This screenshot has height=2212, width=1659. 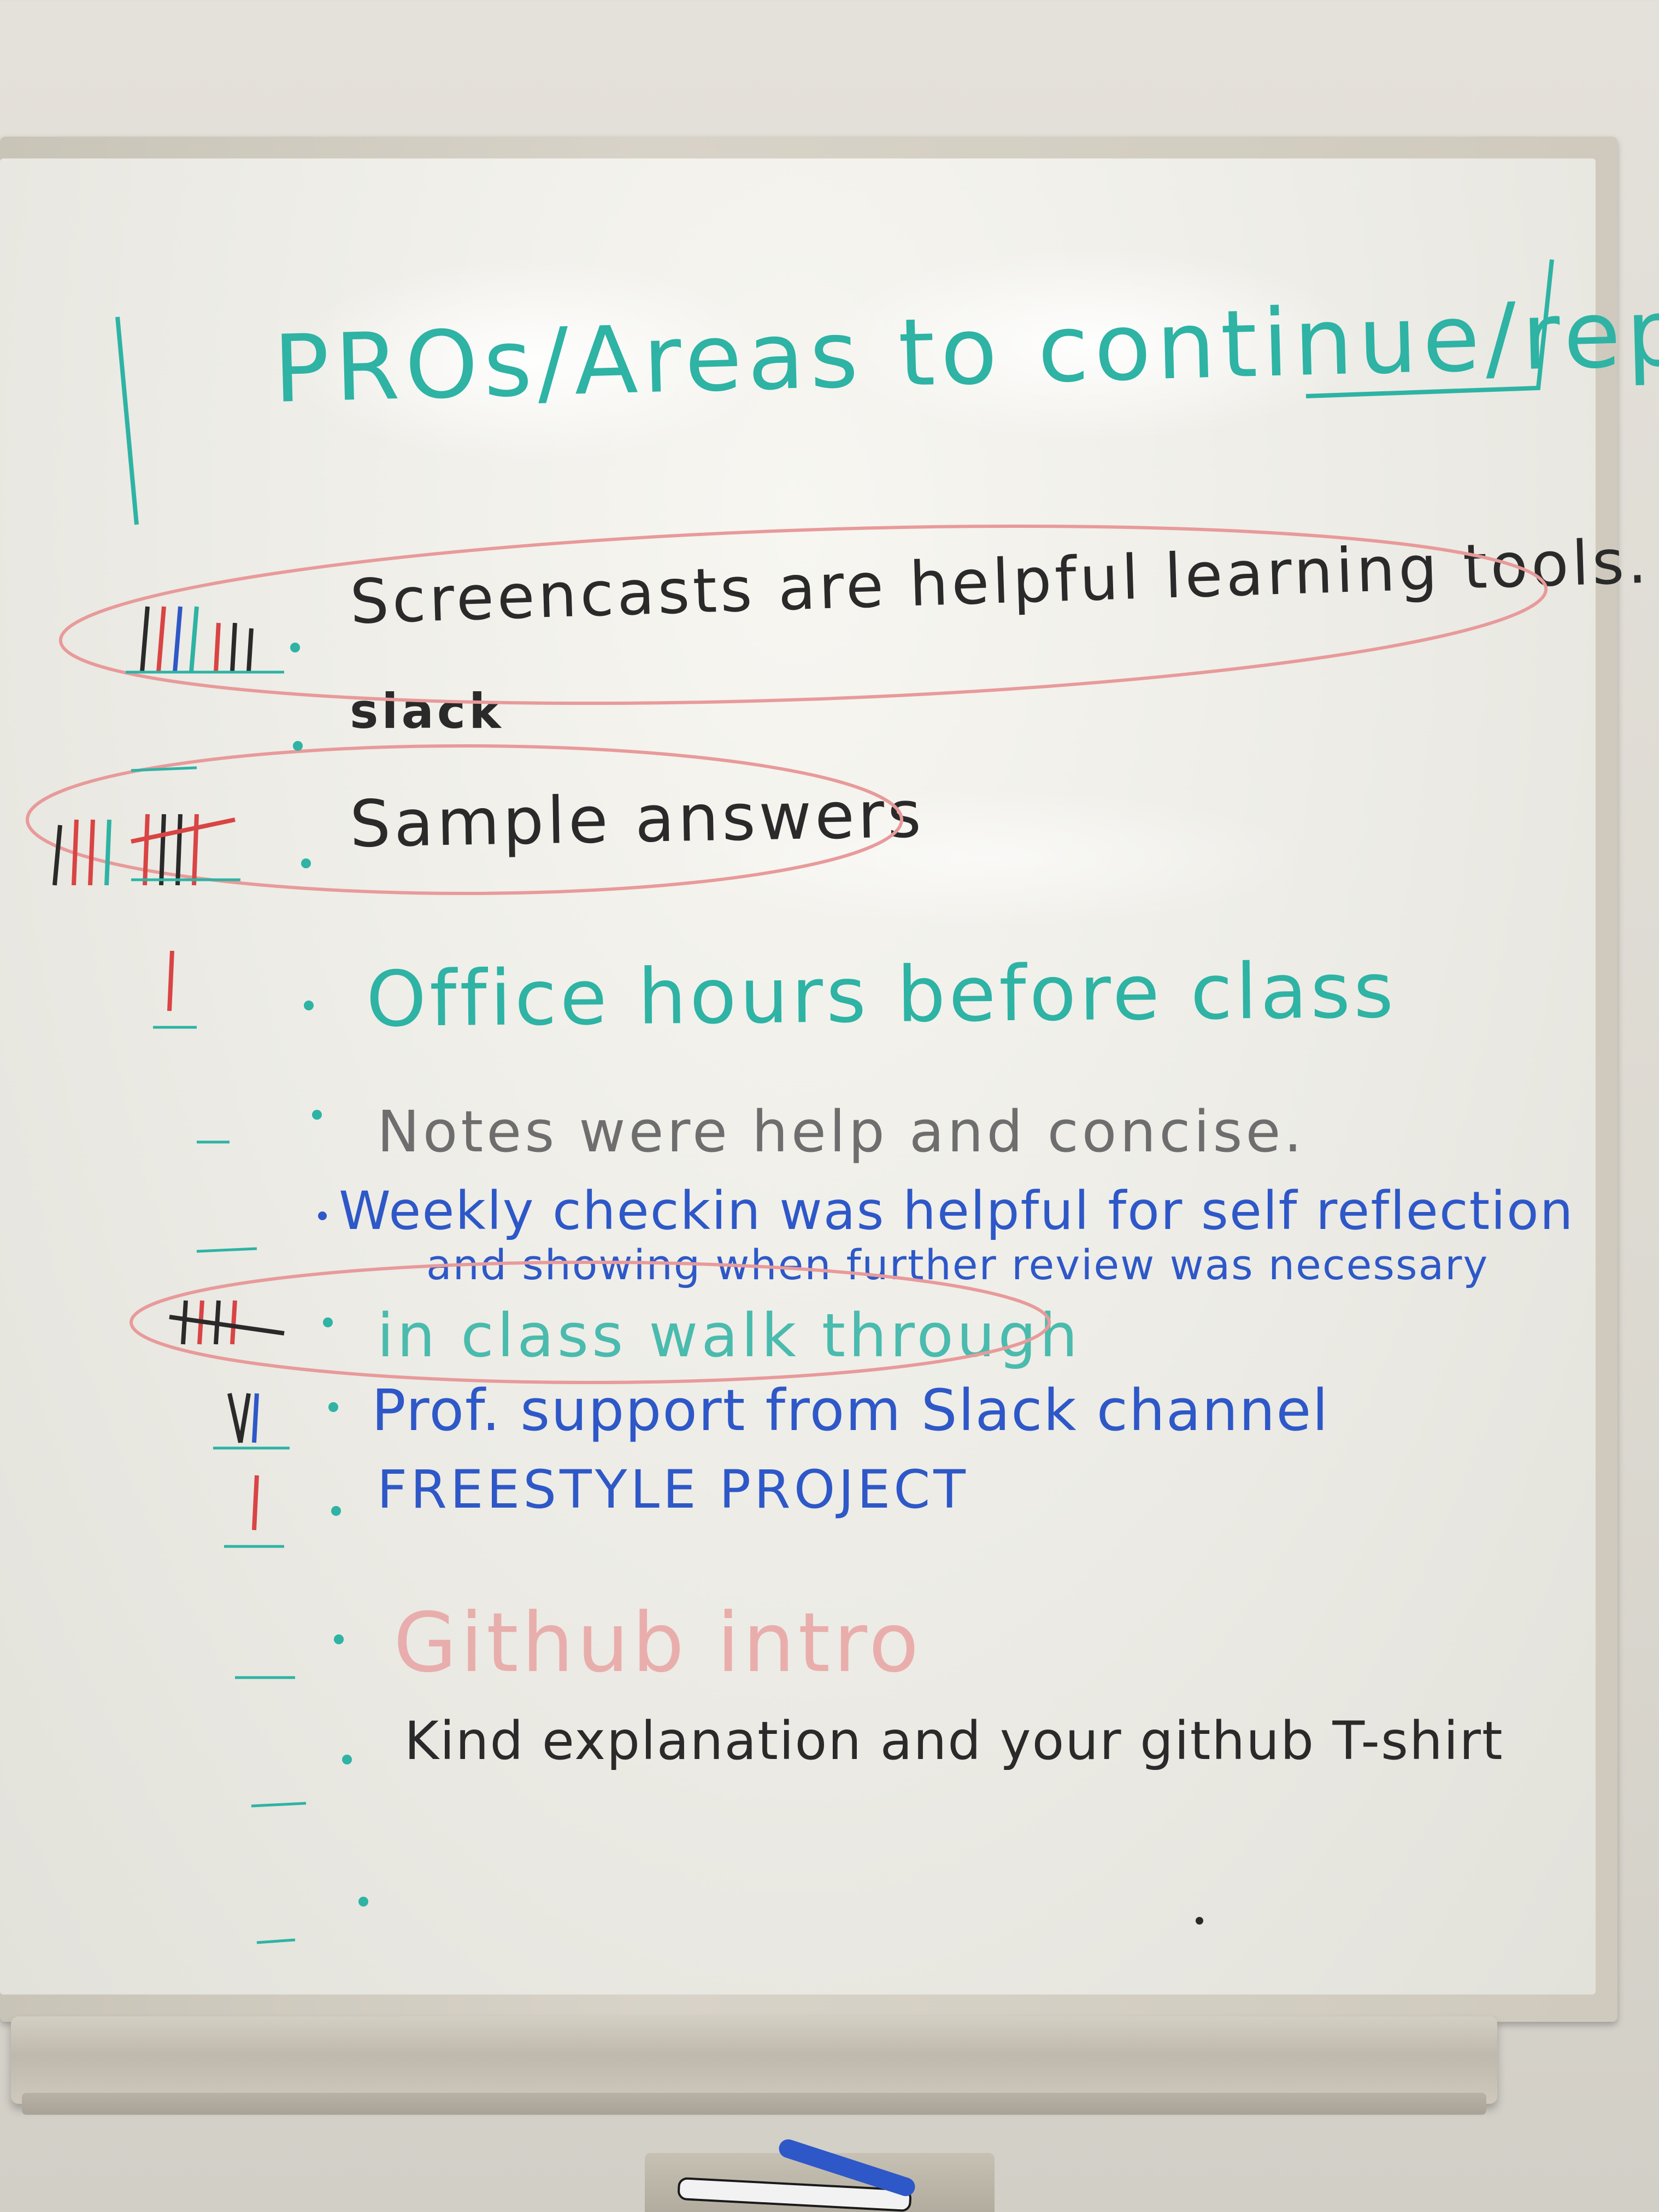 What do you see at coordinates (754, 2060) in the screenshot?
I see `marker-tray` at bounding box center [754, 2060].